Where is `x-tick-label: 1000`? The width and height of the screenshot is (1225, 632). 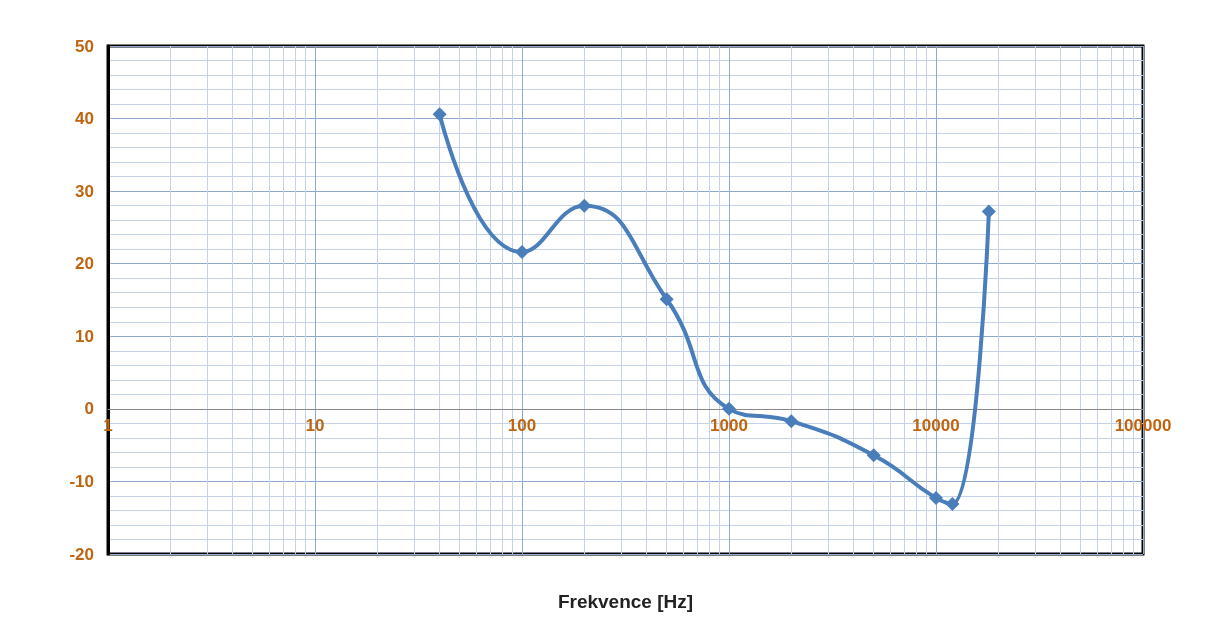
x-tick-label: 1000 is located at coordinates (729, 425).